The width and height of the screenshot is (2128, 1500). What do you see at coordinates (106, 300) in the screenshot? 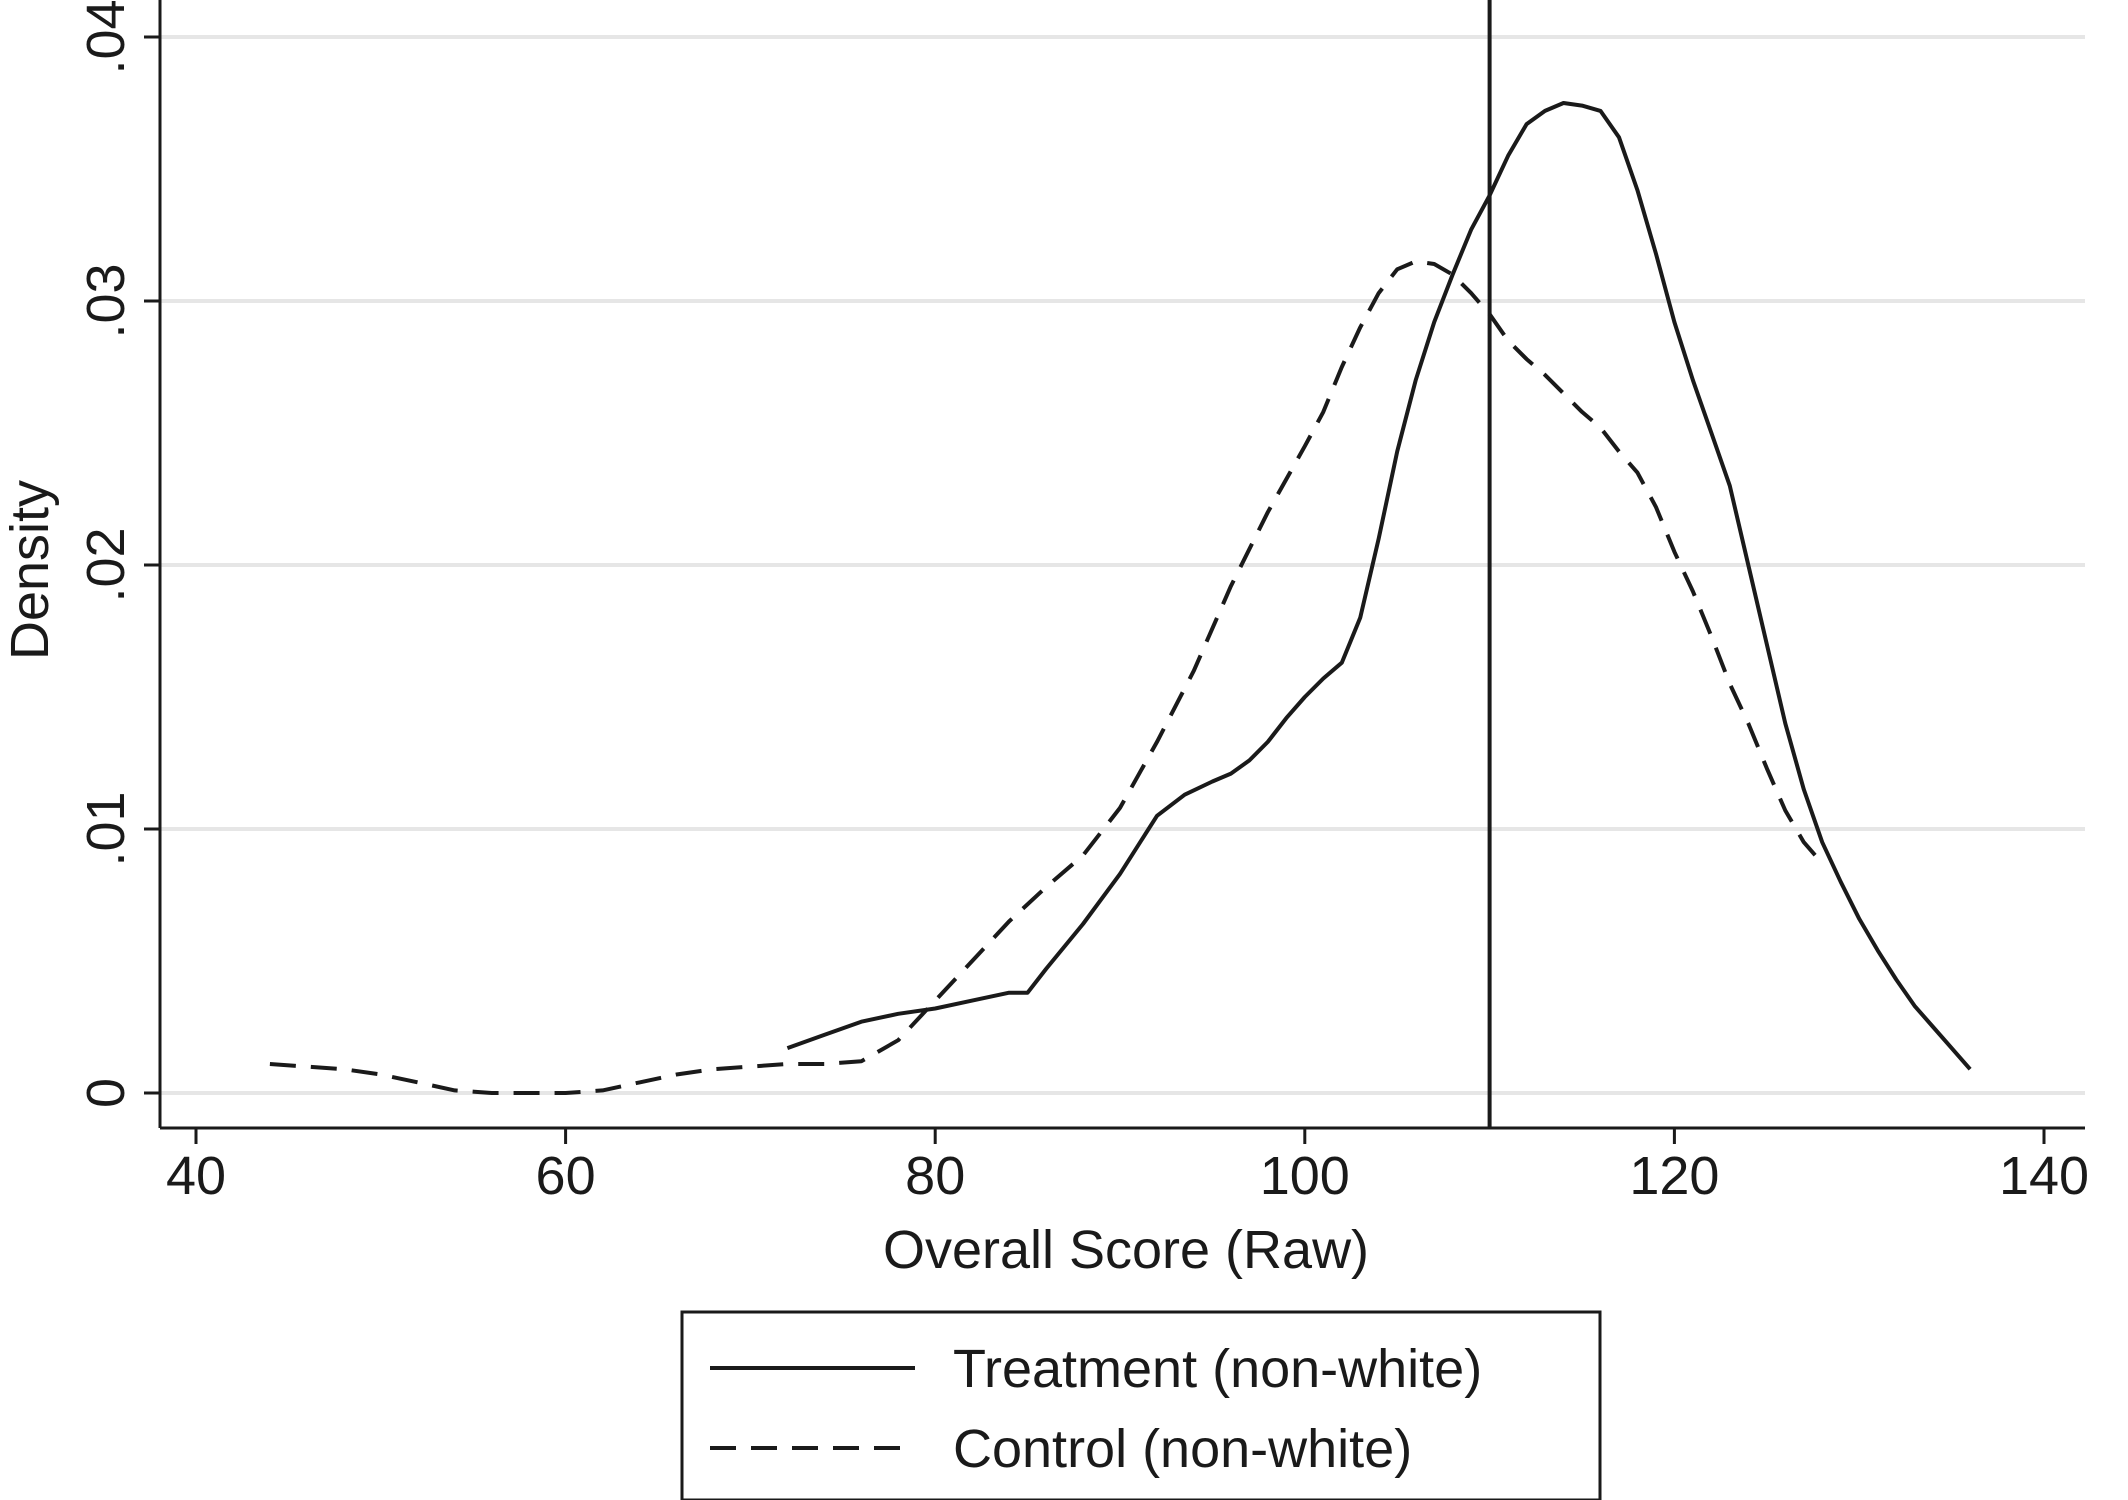
I see `y-tick-label: .03` at bounding box center [106, 300].